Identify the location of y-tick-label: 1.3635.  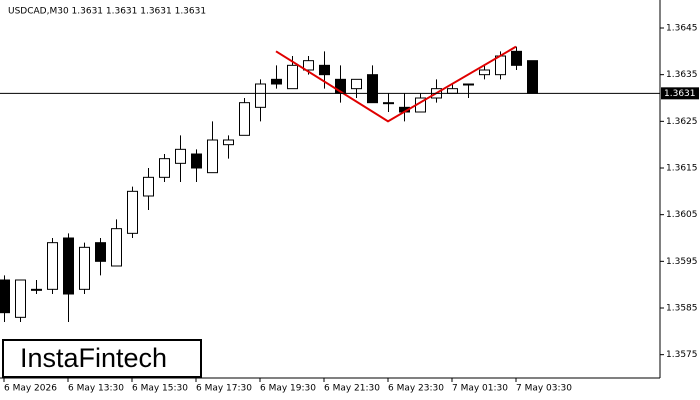
(682, 75).